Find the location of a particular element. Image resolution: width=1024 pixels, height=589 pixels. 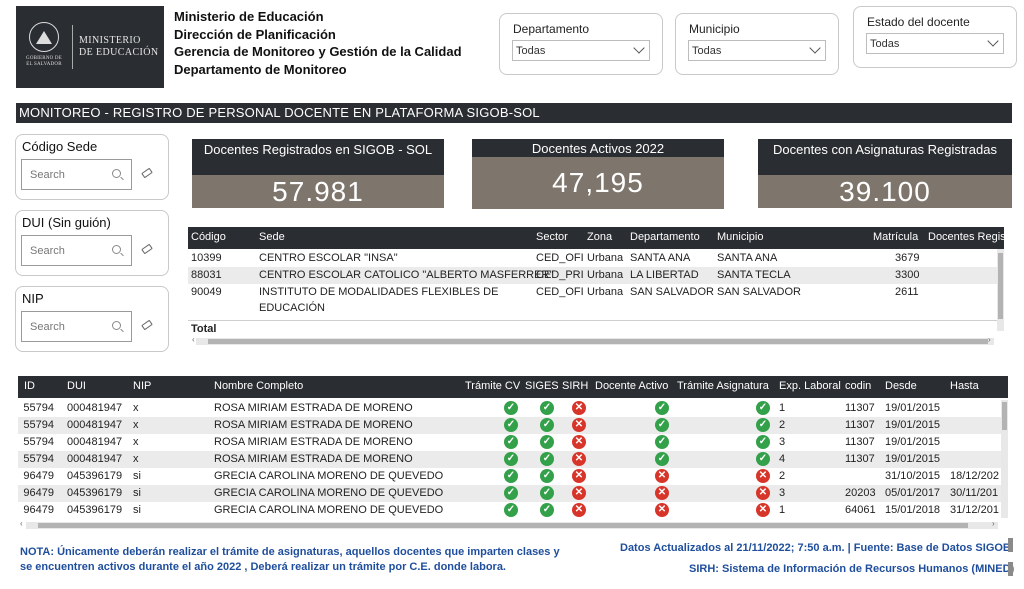

estado-docente-select: Todas is located at coordinates (935, 43).